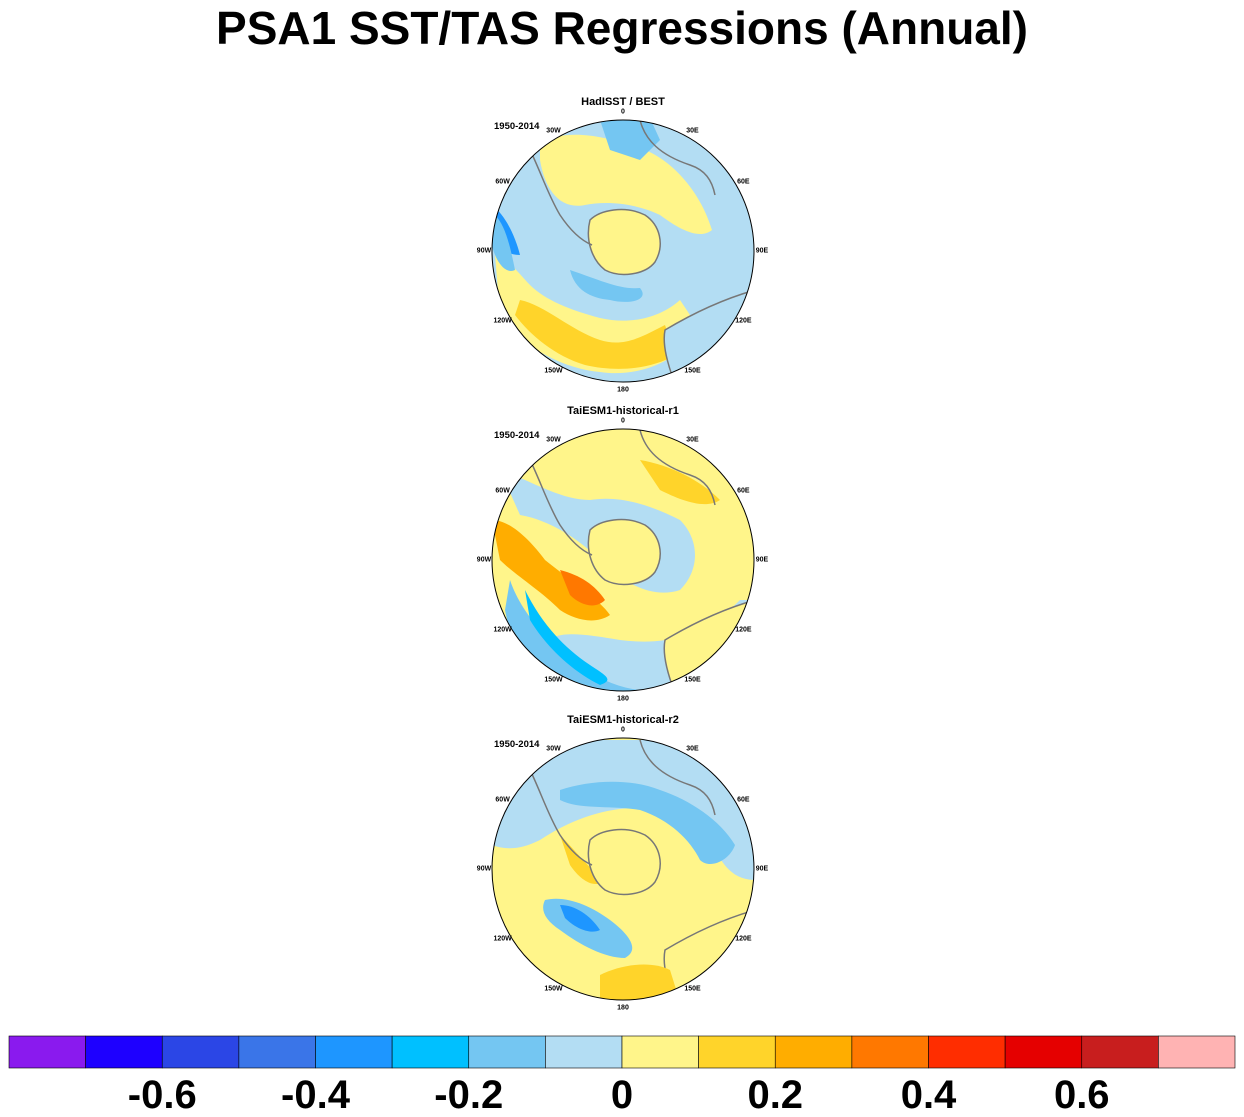  What do you see at coordinates (775, 1095) in the screenshot?
I see `colorbar-tick-label: 0.2` at bounding box center [775, 1095].